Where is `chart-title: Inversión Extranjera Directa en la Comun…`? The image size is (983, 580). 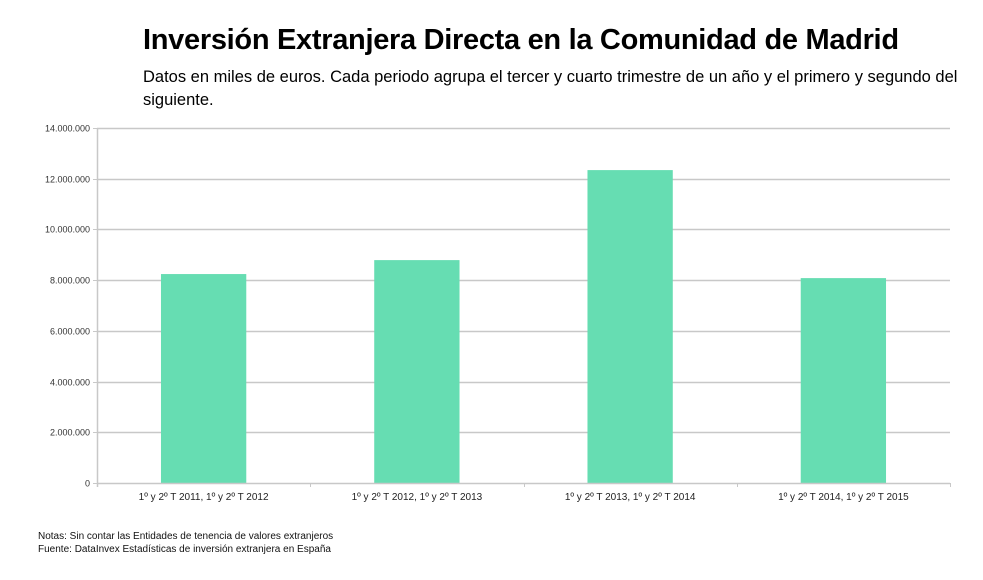 chart-title: Inversión Extranjera Directa en la Comun… is located at coordinates (521, 40).